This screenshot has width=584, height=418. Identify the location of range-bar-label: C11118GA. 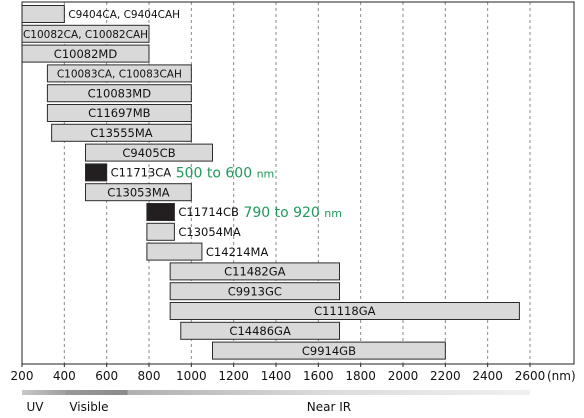
(345, 311).